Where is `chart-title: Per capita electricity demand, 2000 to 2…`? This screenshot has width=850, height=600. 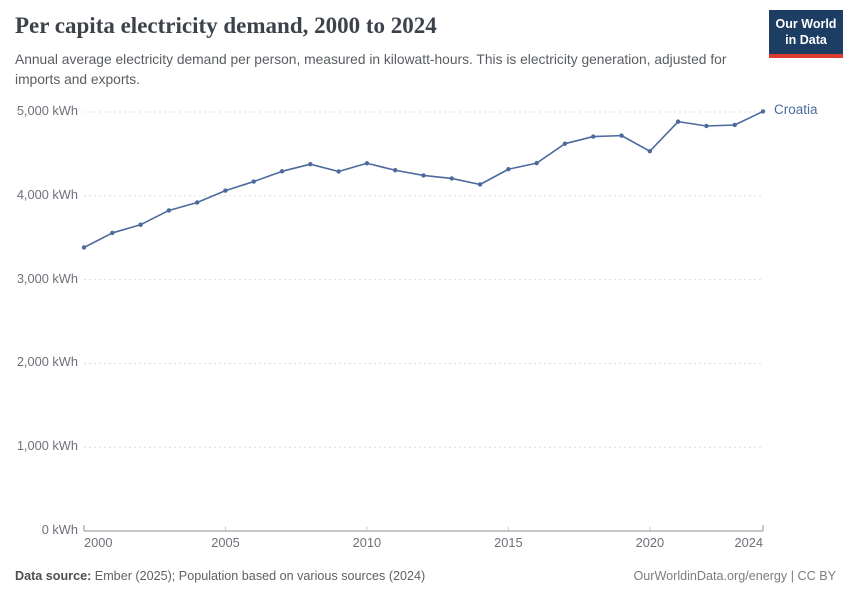 chart-title: Per capita electricity demand, 2000 to 2… is located at coordinates (226, 25).